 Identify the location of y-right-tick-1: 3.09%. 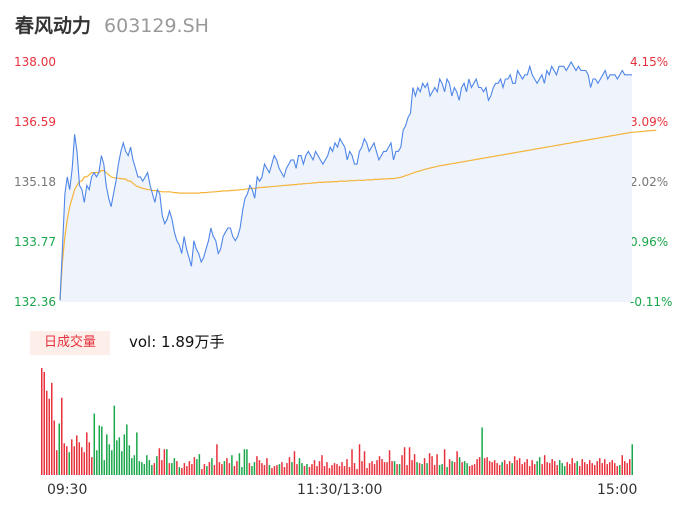
(649, 122).